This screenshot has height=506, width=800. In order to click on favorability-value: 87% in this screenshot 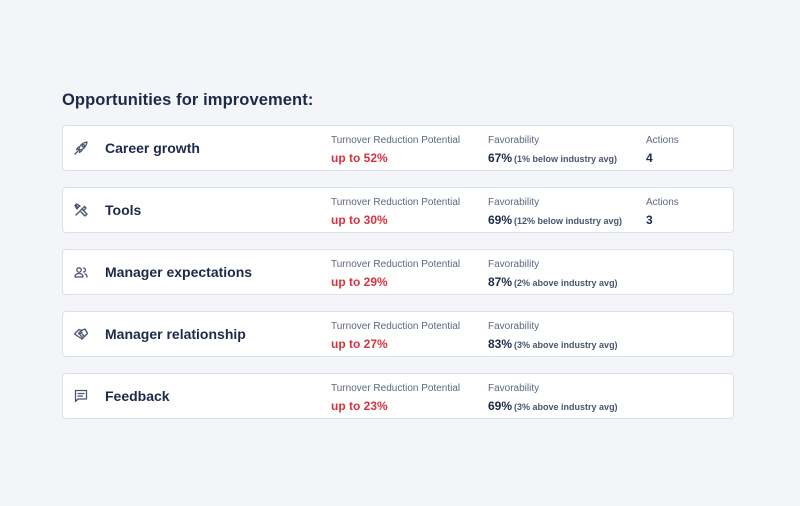, I will do `click(500, 282)`.